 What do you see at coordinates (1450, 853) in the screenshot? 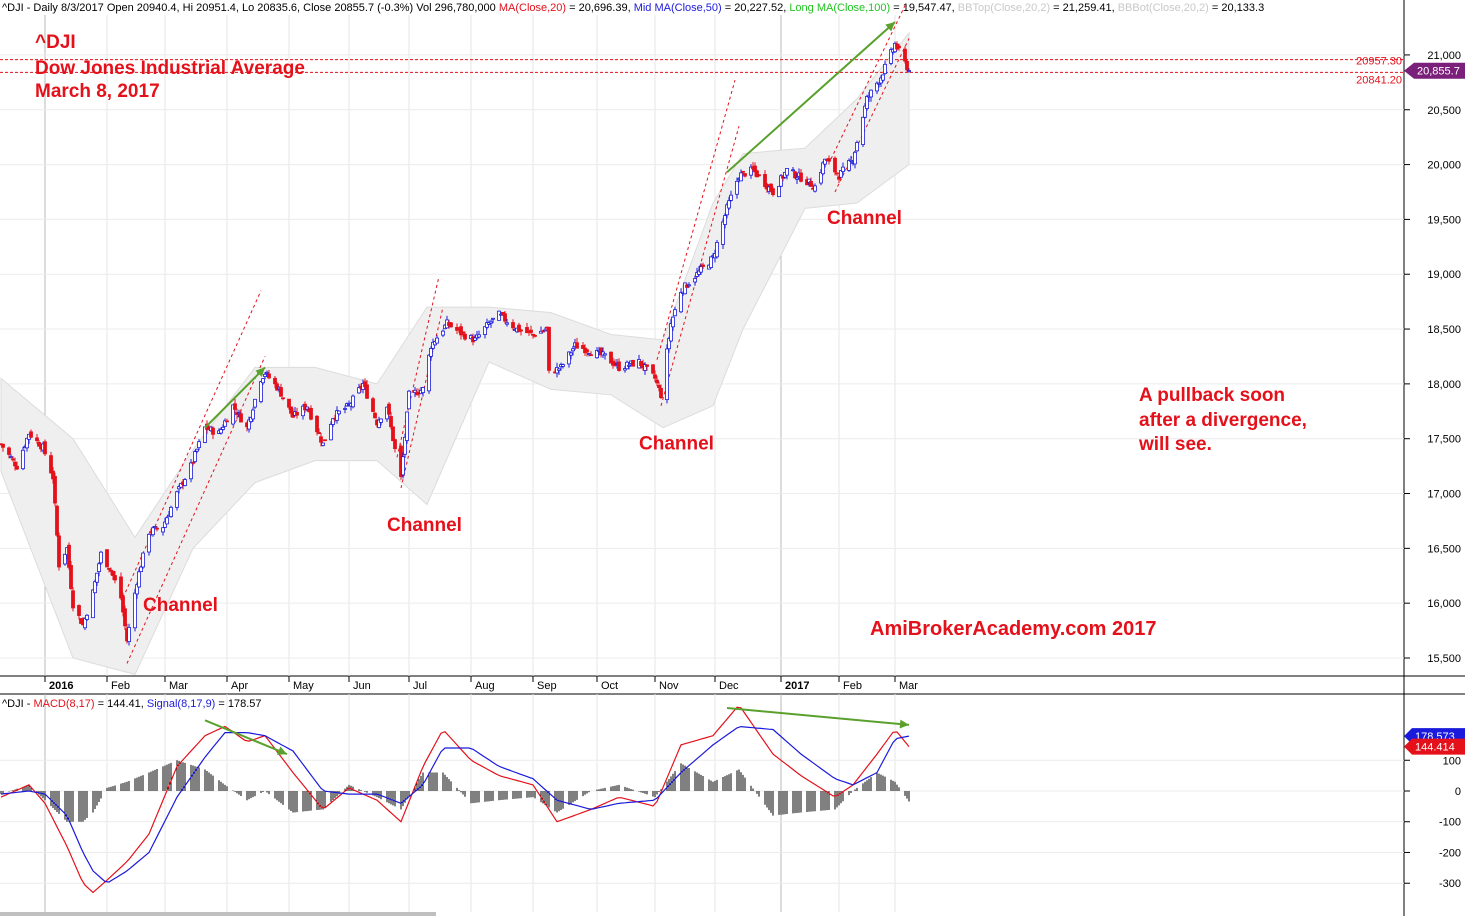
I see `macd-tick-label: -200` at bounding box center [1450, 853].